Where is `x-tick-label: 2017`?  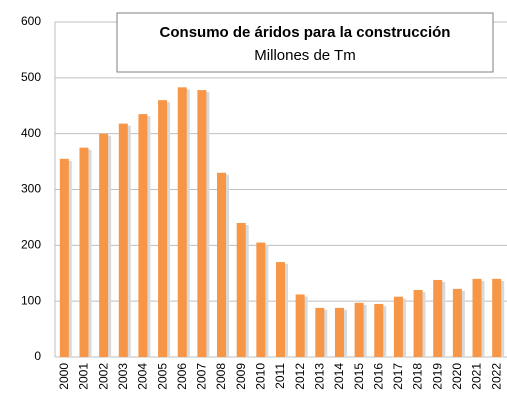
x-tick-label: 2017 is located at coordinates (398, 376).